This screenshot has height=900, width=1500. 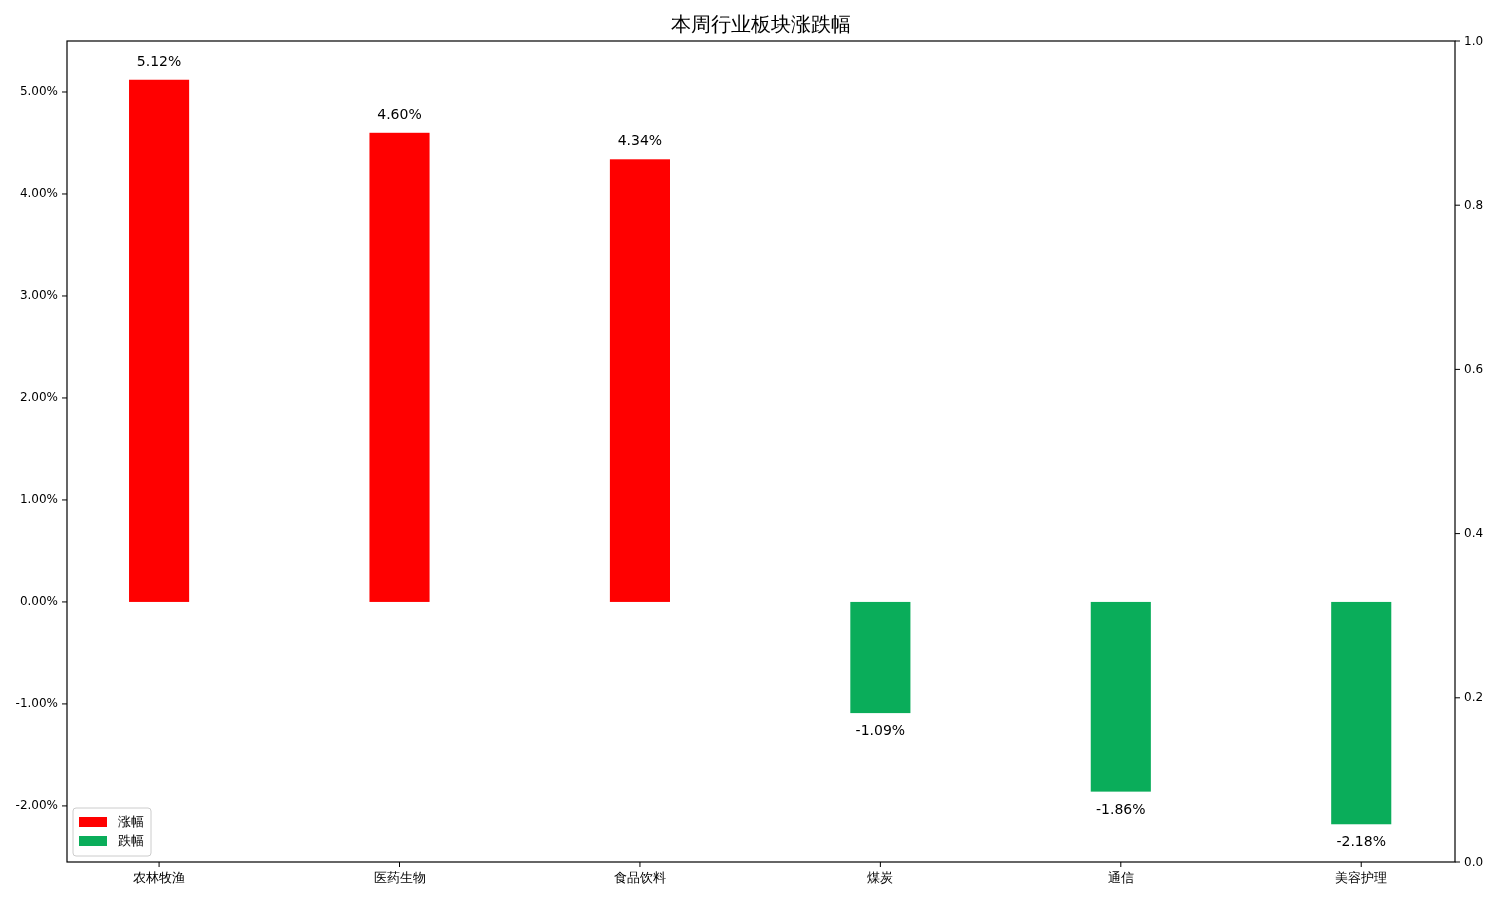 I want to click on x-tick-label: 美容护理, so click(x=1361, y=877).